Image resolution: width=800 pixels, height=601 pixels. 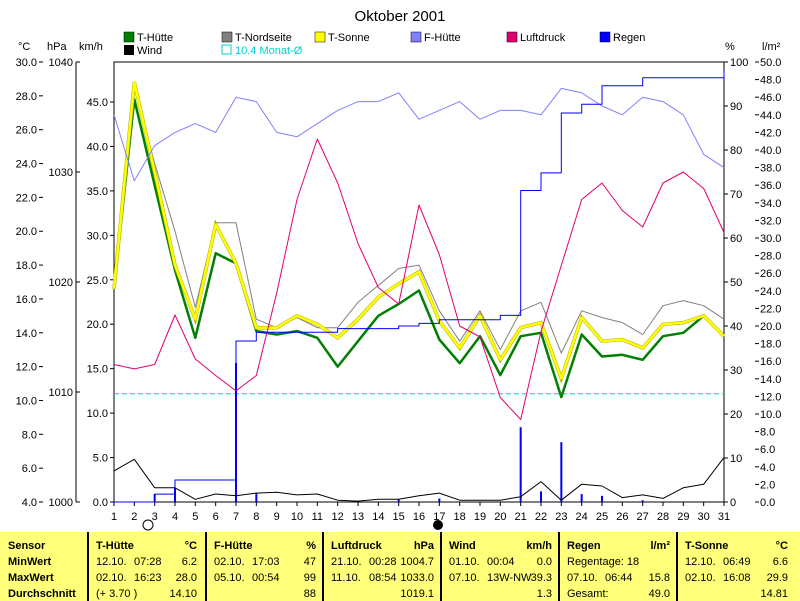 I want to click on celsius-tick-label: 14.0, so click(x=26, y=334).